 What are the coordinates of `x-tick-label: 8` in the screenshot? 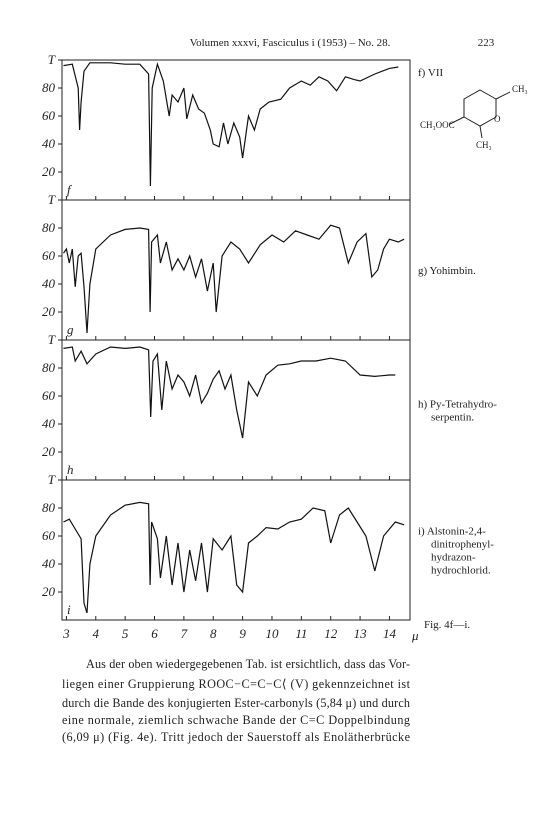 It's located at (213, 633).